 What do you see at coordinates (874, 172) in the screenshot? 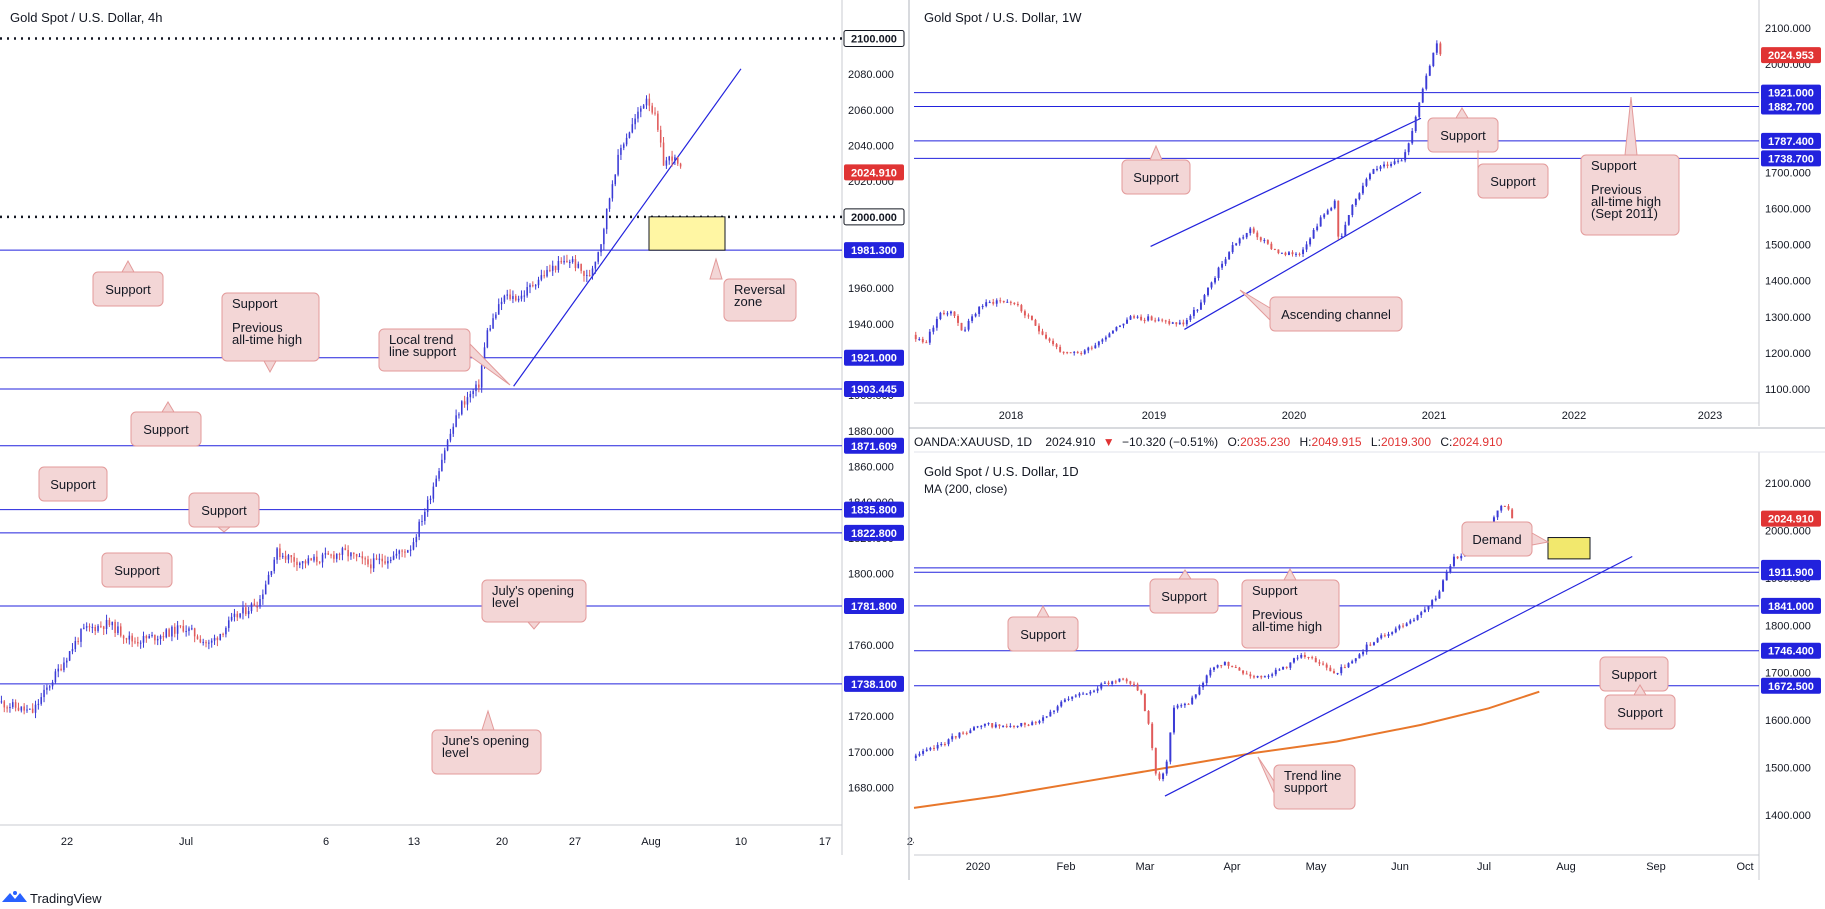
I see `h4-last-price-tag` at bounding box center [874, 172].